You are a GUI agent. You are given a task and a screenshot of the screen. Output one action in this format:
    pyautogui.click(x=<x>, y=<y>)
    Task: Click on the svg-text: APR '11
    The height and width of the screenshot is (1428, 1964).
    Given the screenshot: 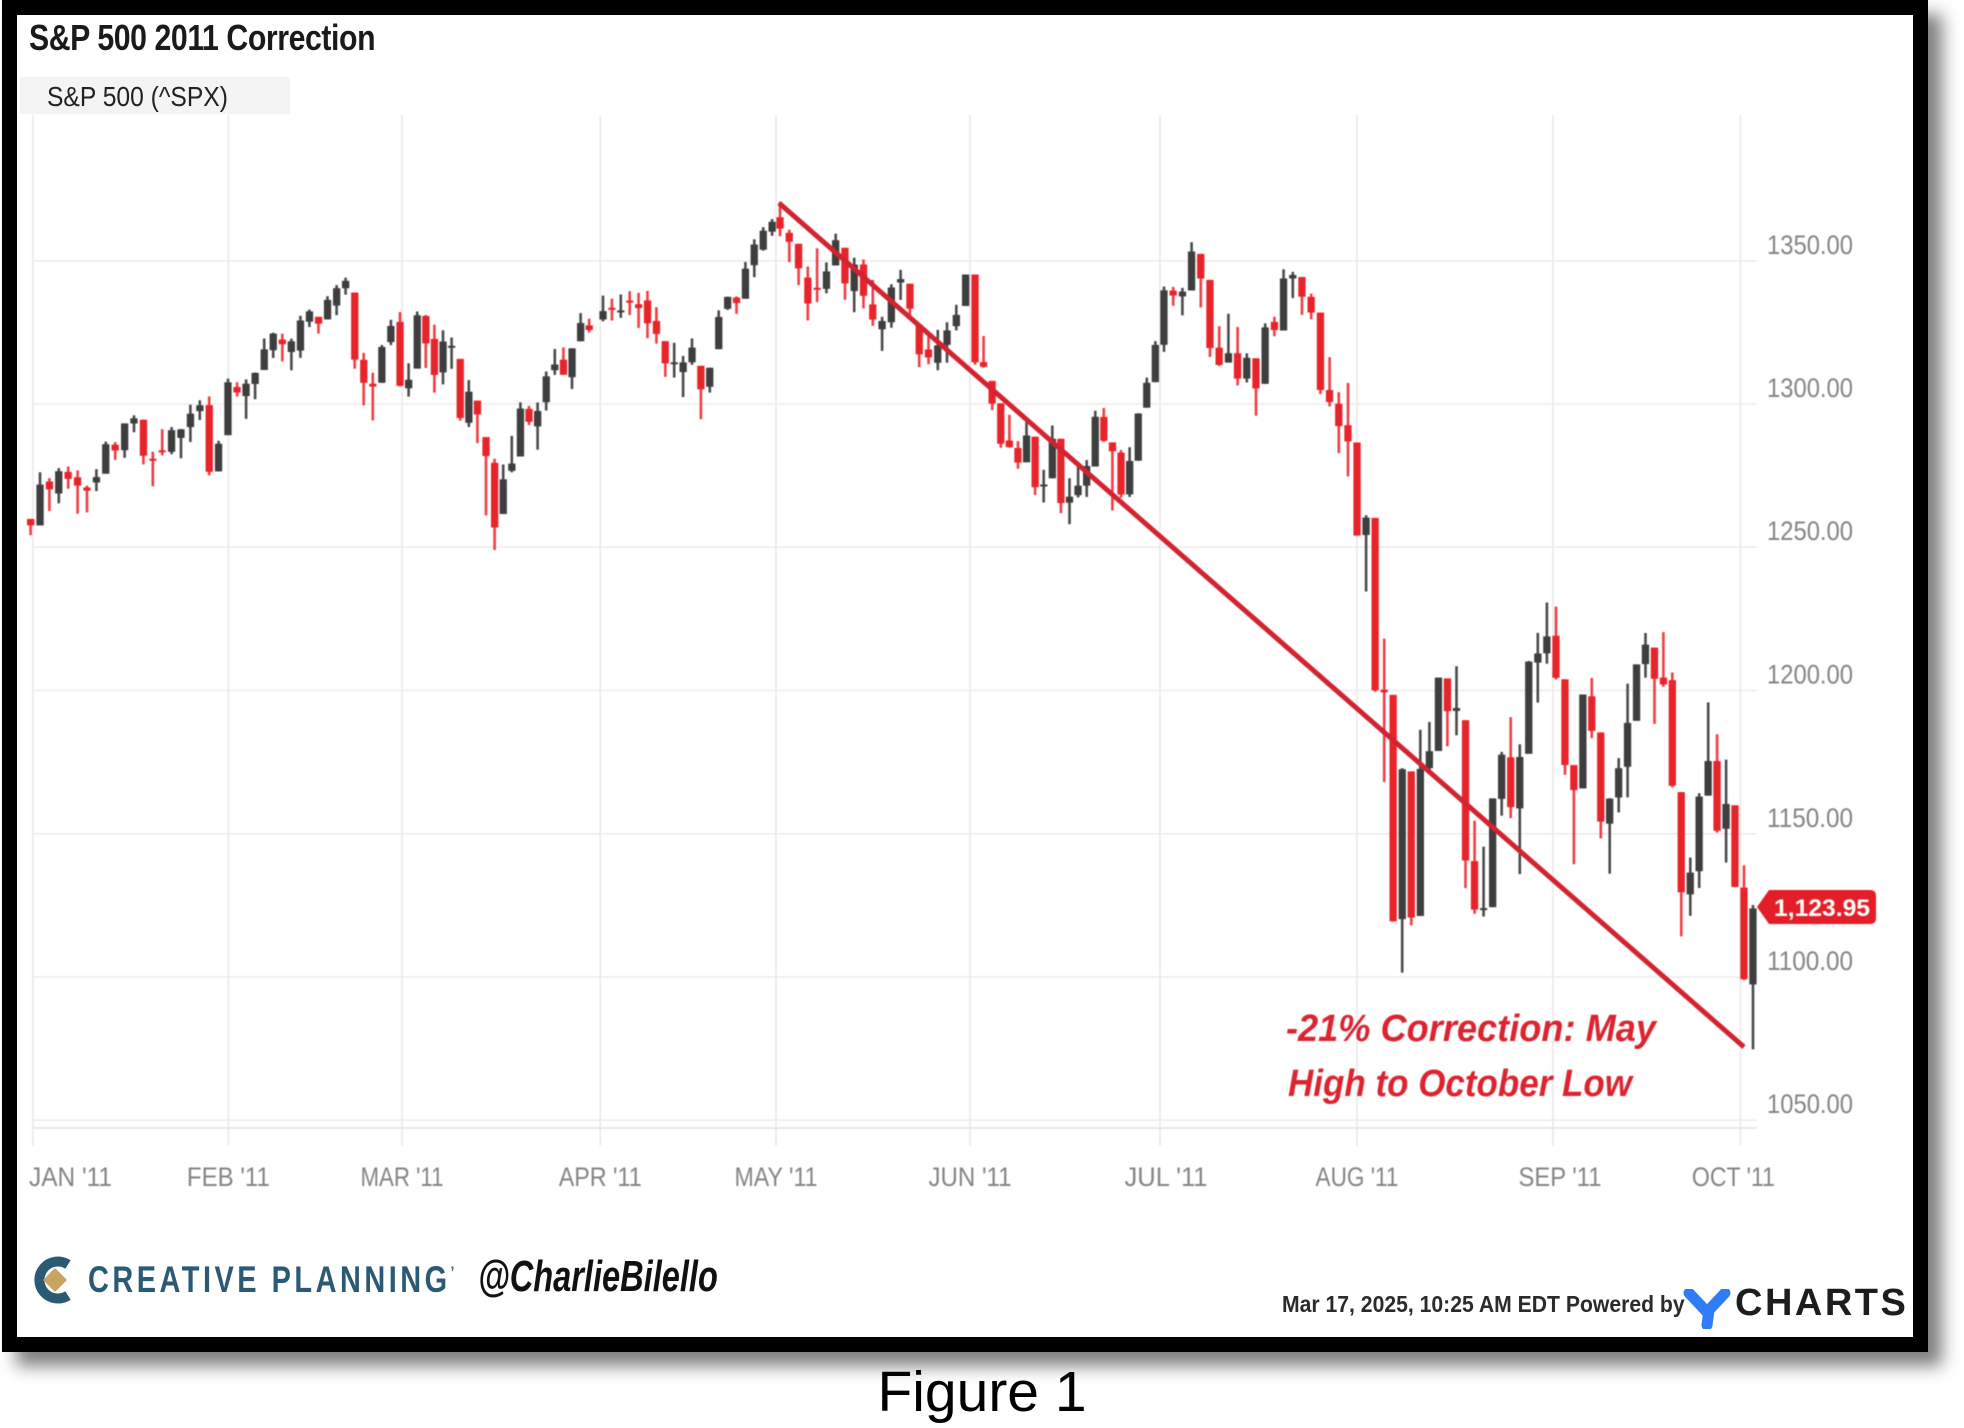 What is the action you would take?
    pyautogui.click(x=600, y=1177)
    